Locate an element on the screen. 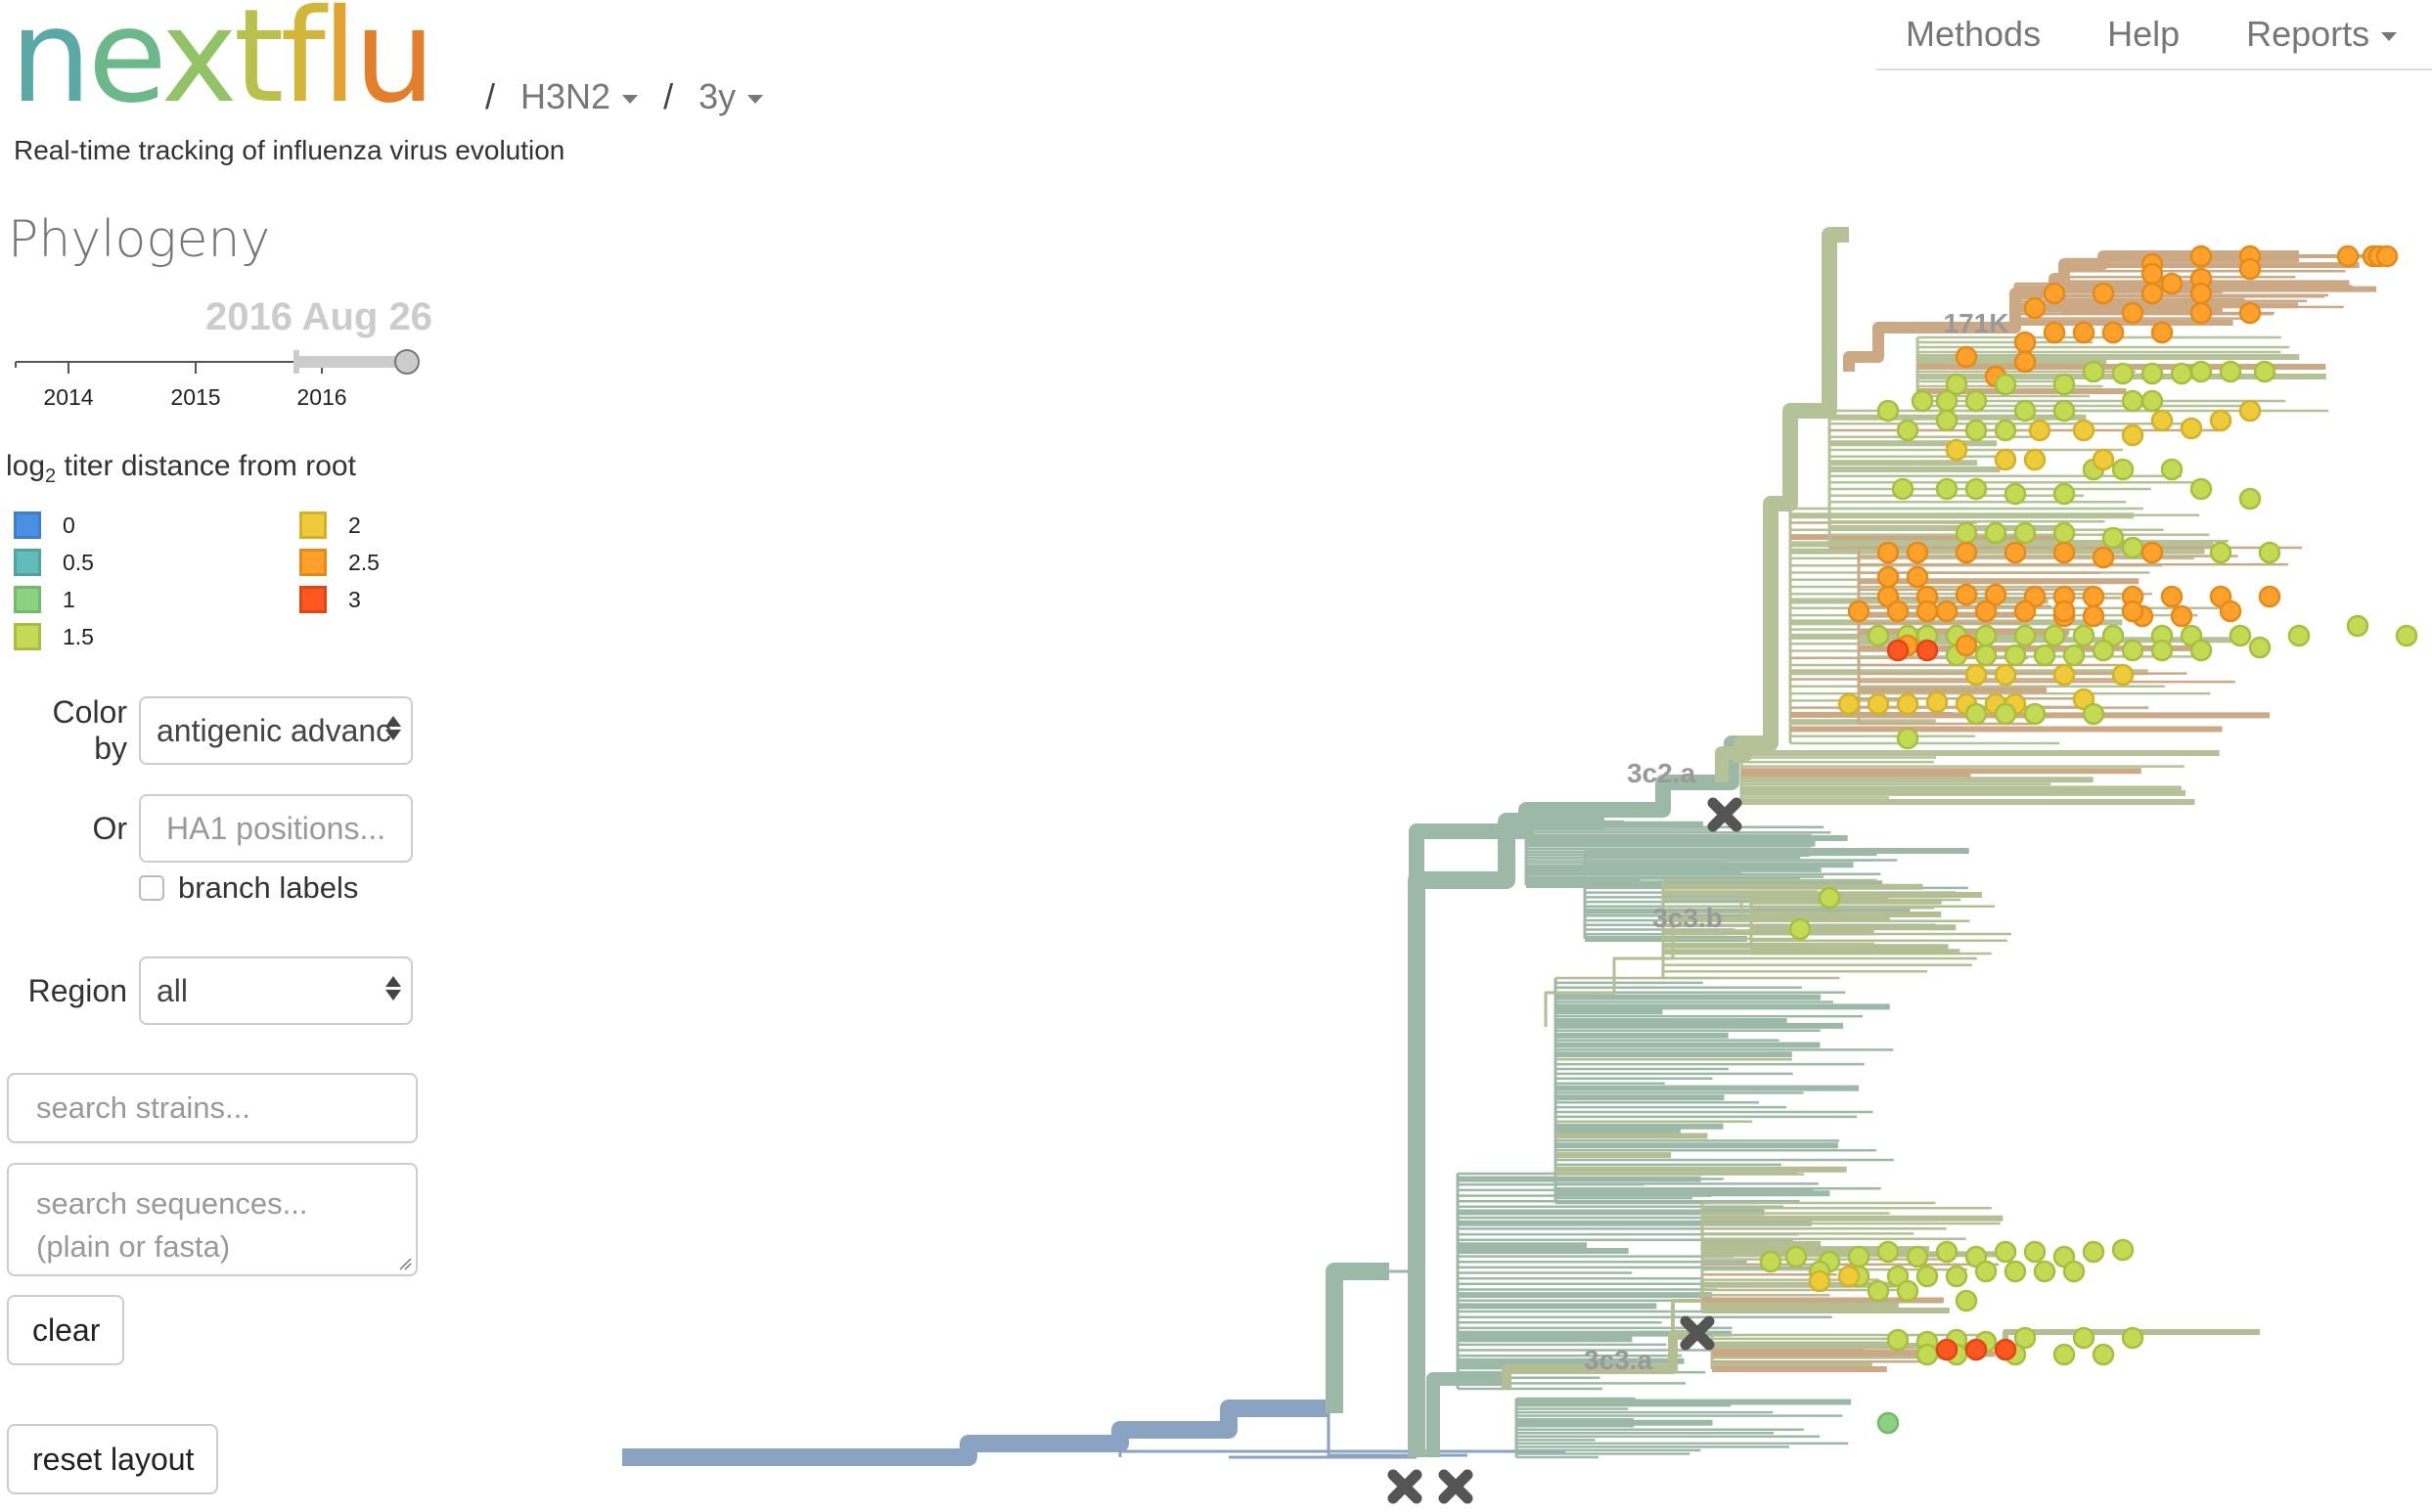 The width and height of the screenshot is (2432, 1512). legend-item: 2.5 is located at coordinates (339, 562).